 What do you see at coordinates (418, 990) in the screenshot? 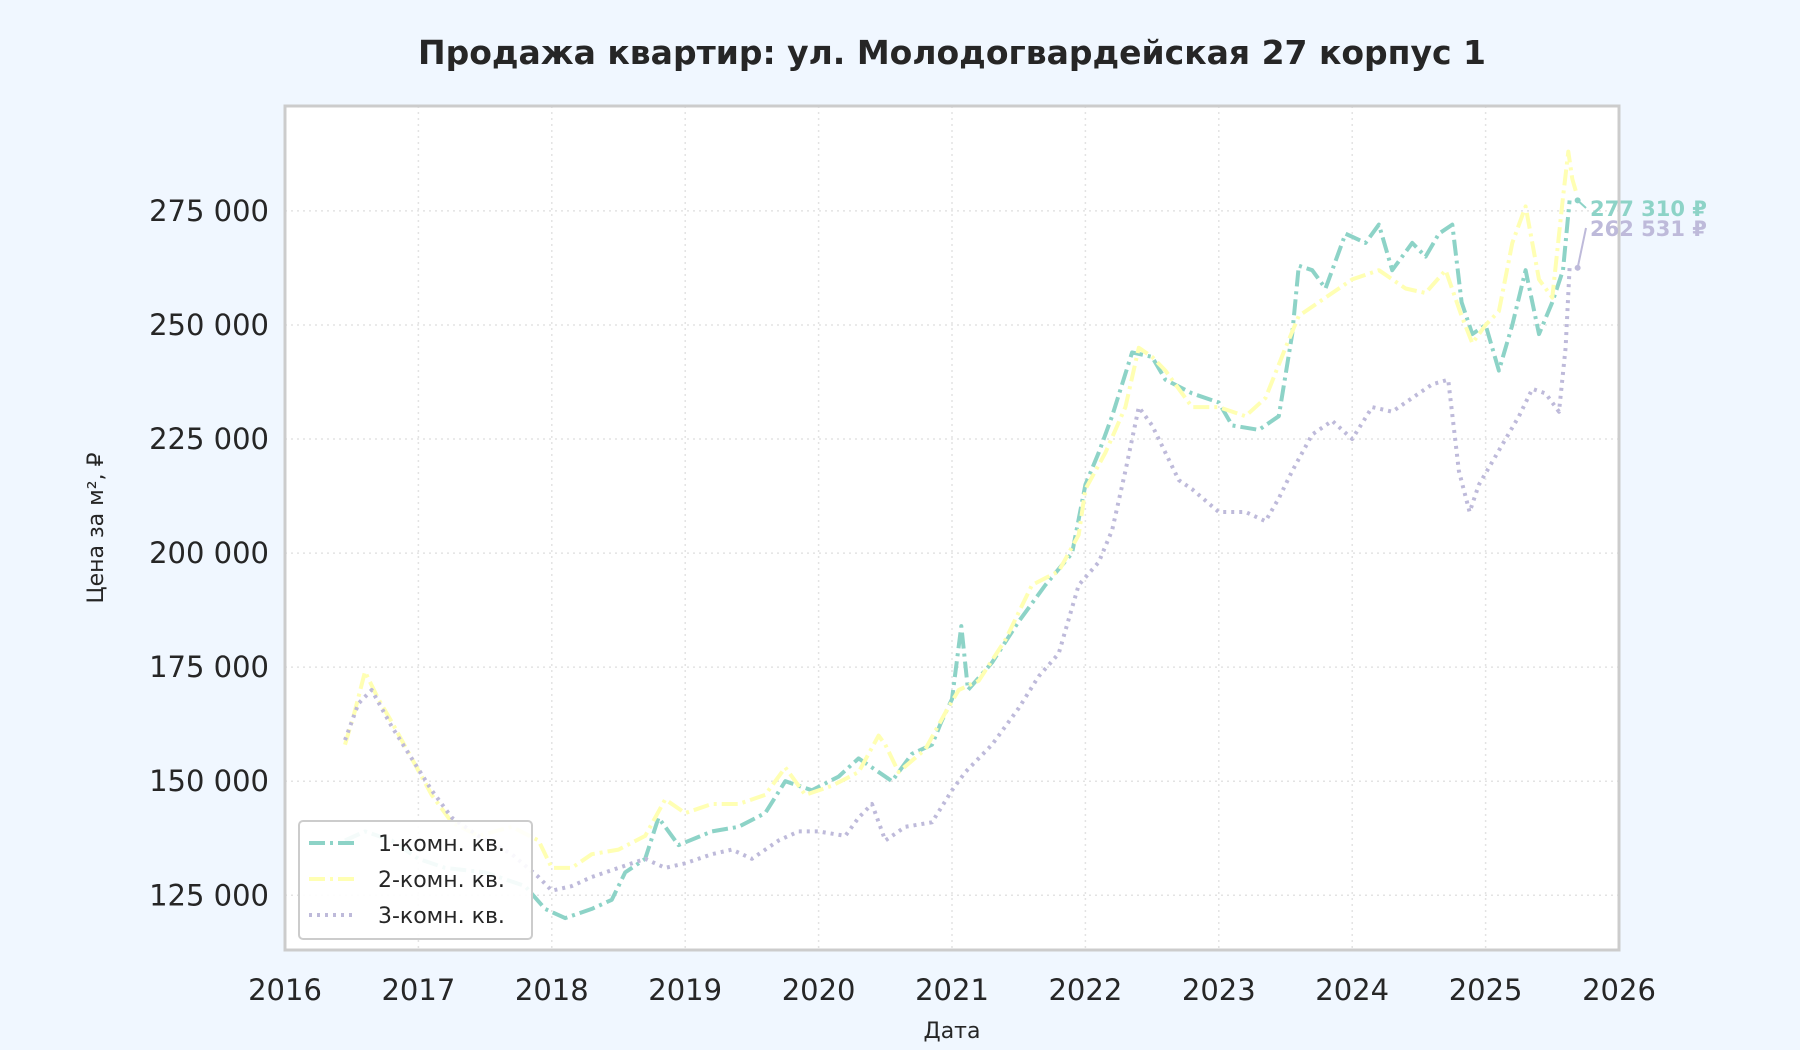
I see `x-tick-label: 2017` at bounding box center [418, 990].